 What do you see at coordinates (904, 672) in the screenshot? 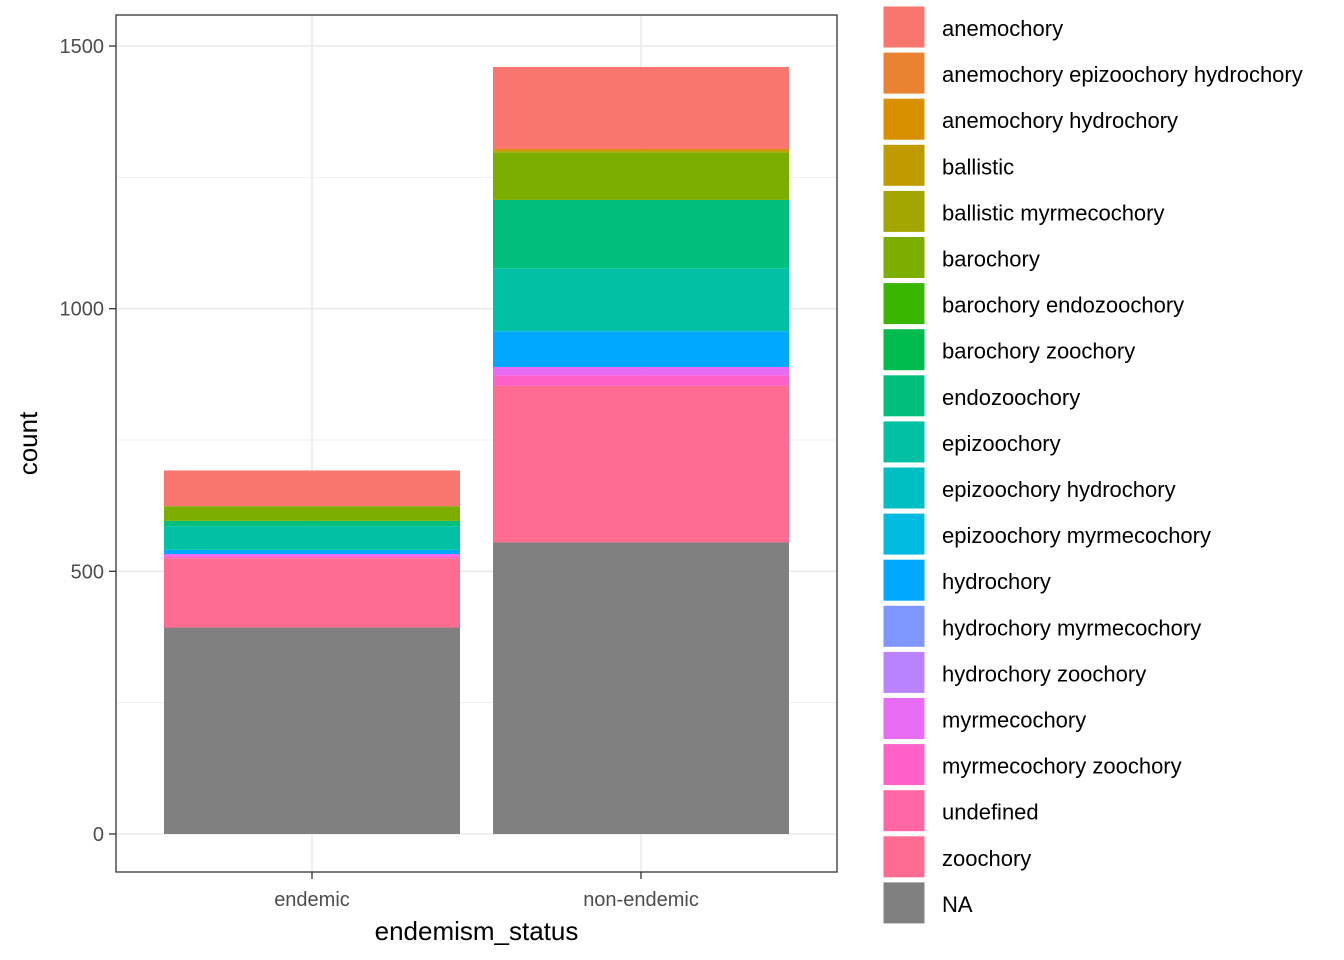
I see `legend-key-hydrochory-zoochory` at bounding box center [904, 672].